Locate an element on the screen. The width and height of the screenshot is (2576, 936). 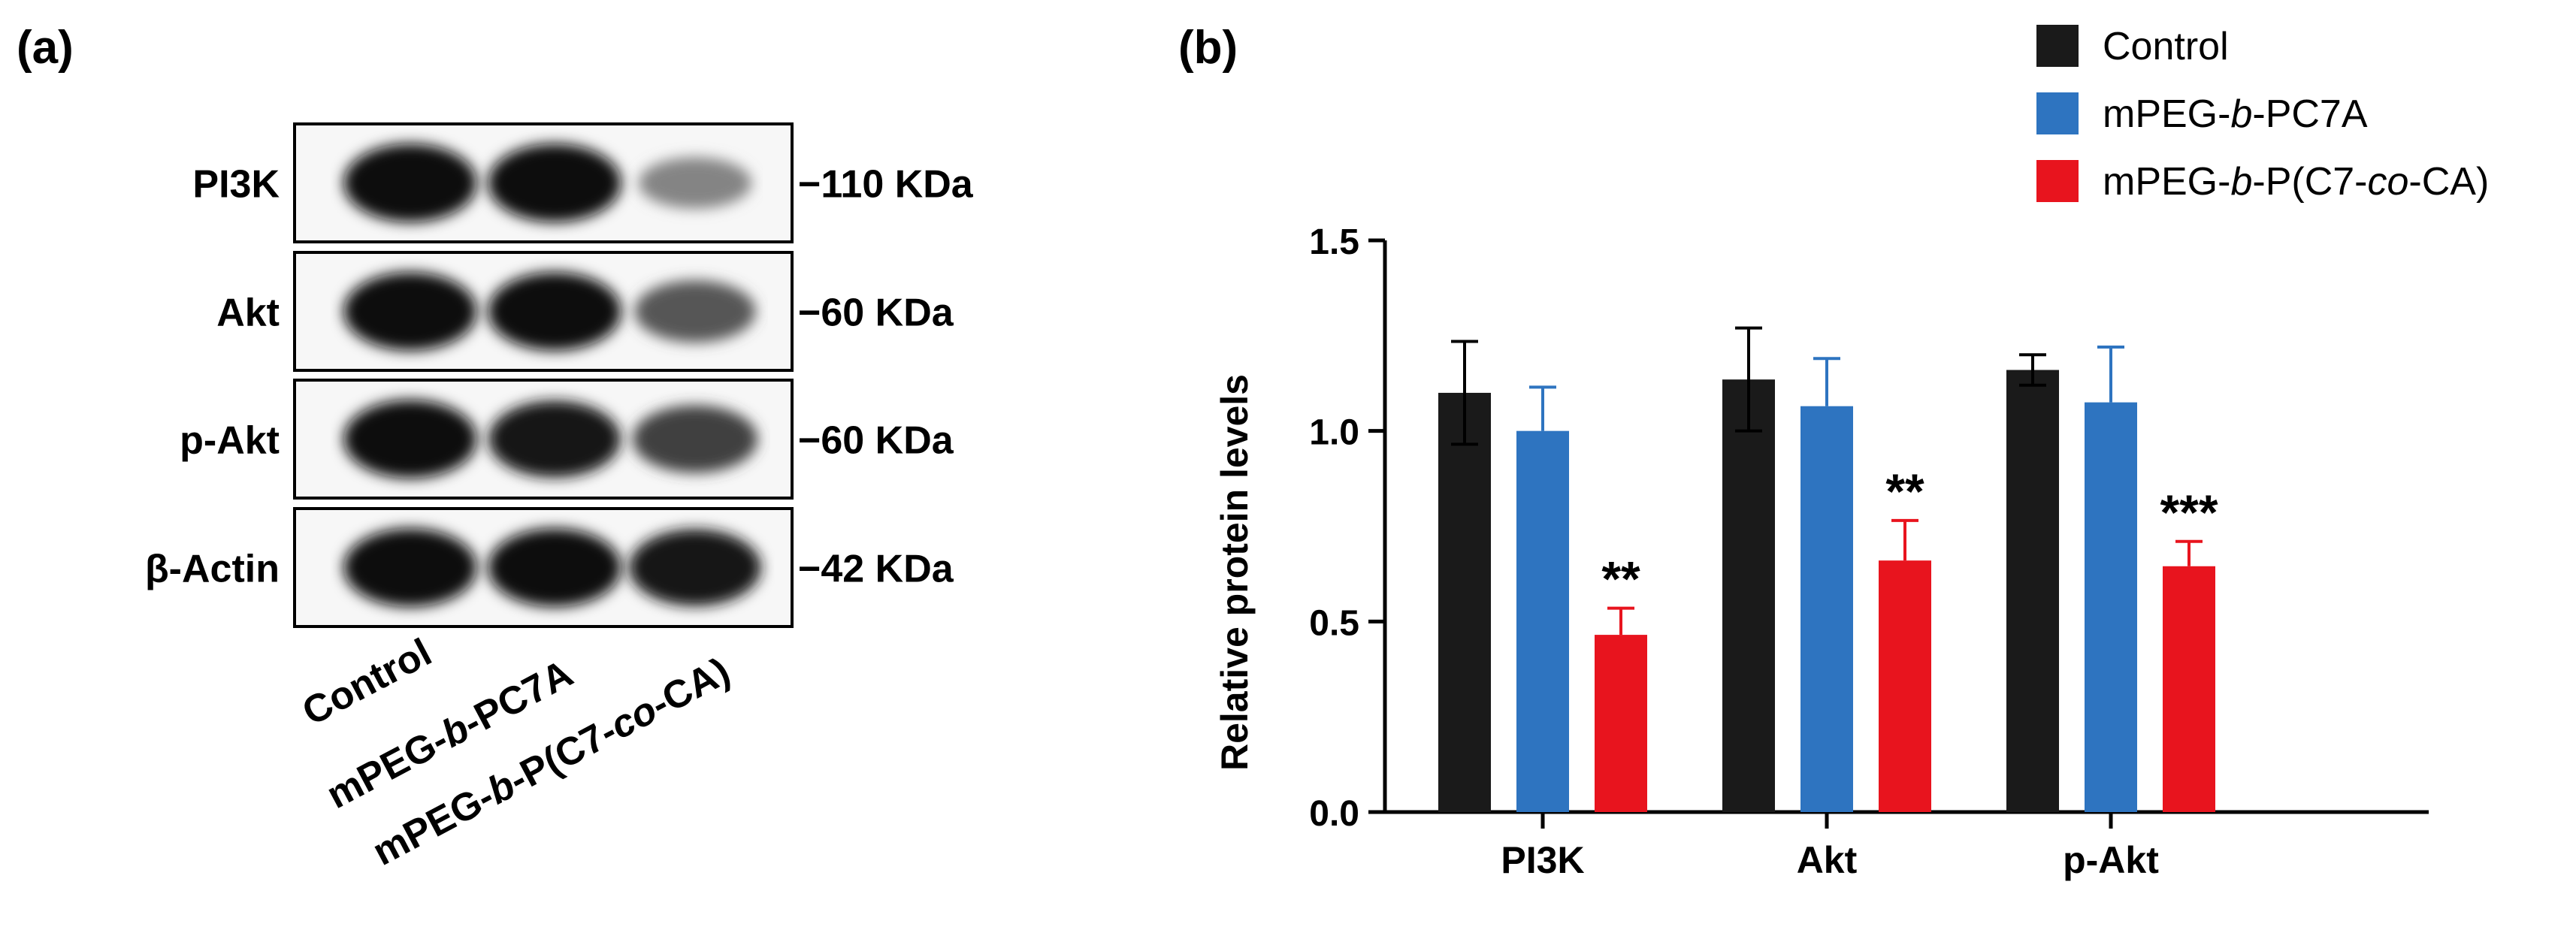
y-axis-title: Relative protein levels is located at coordinates (1235, 572).